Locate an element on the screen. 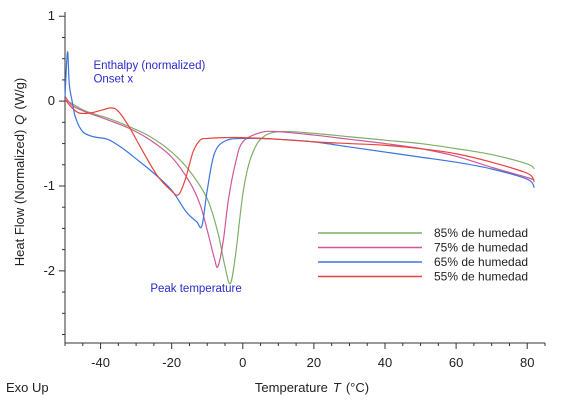 The width and height of the screenshot is (570, 400). legend-label-2: 75% de humedad is located at coordinates (481, 248).